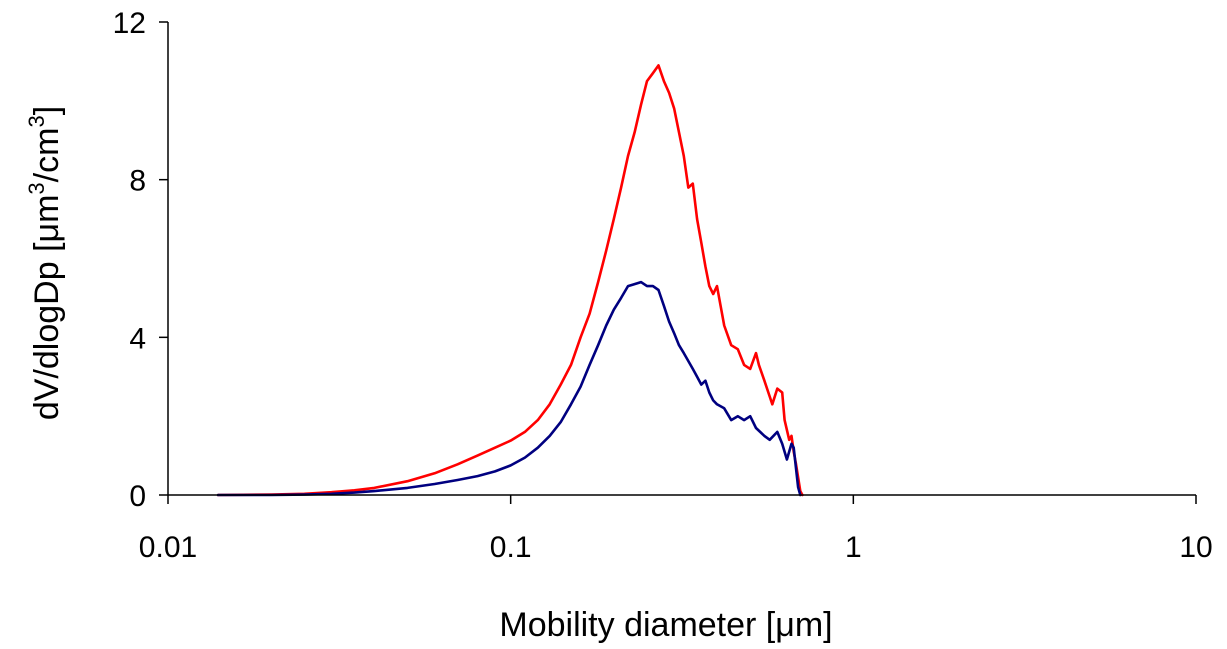 The height and width of the screenshot is (649, 1227). What do you see at coordinates (168, 547) in the screenshot?
I see `x-tick-label: 0.01` at bounding box center [168, 547].